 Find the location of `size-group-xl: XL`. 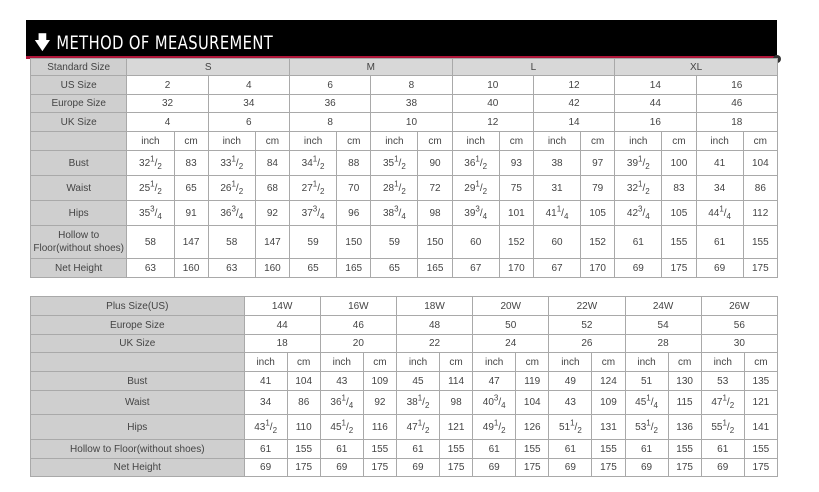

size-group-xl: XL is located at coordinates (696, 67).